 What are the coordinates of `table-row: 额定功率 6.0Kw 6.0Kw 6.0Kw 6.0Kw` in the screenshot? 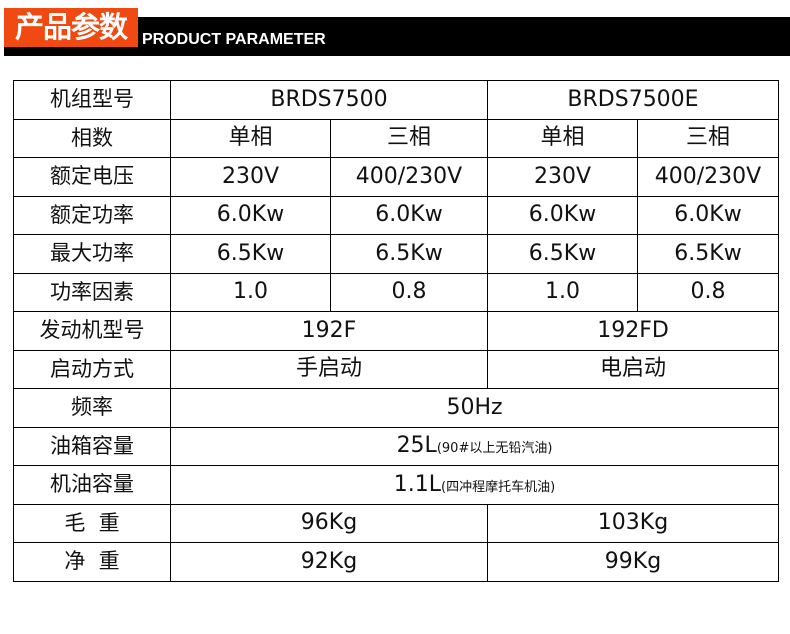 It's located at (396, 215).